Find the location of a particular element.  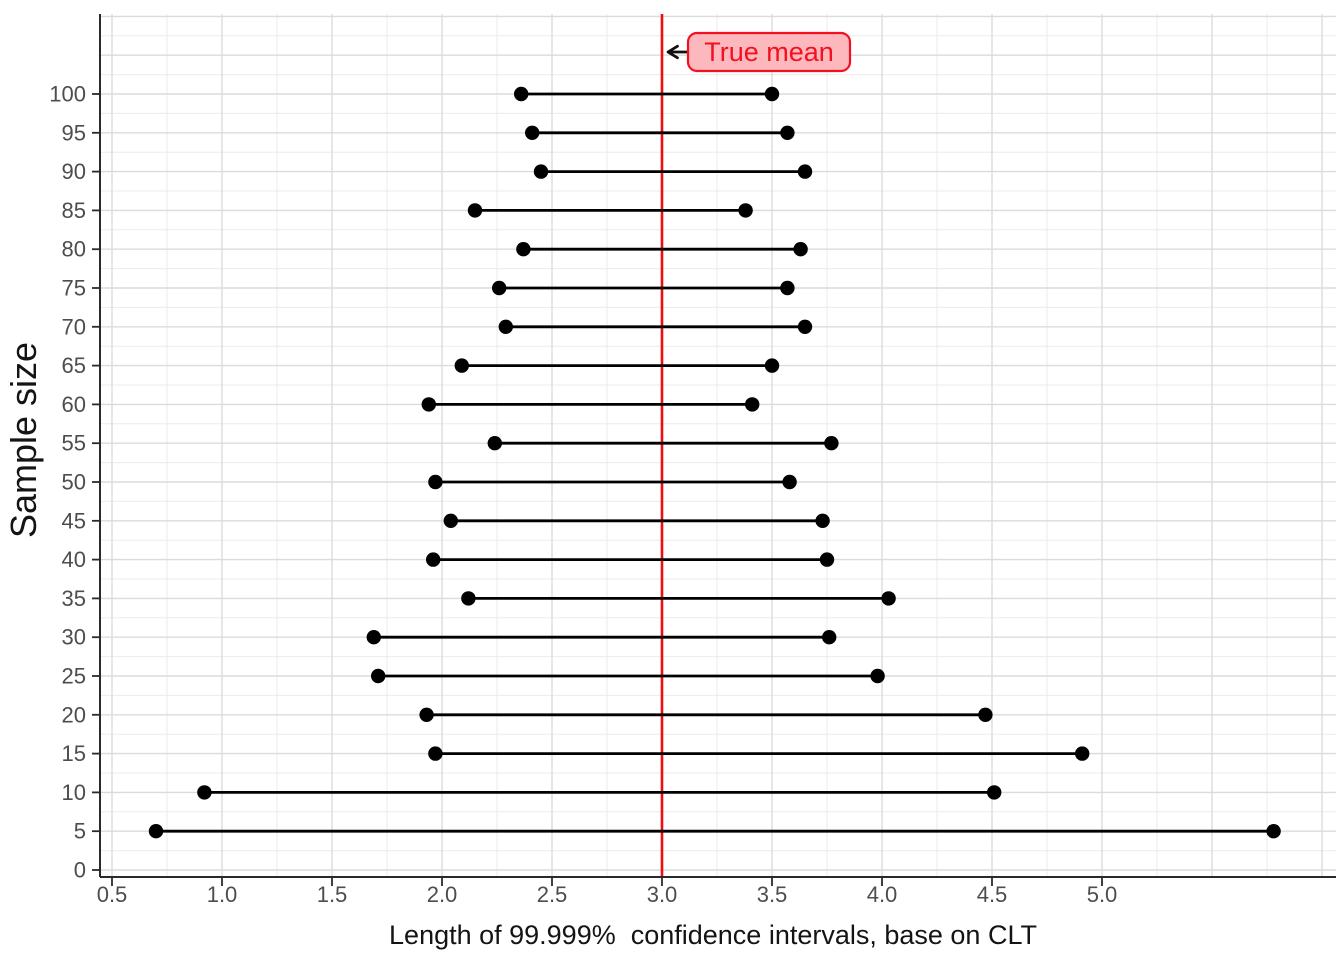

left-arrow-icon is located at coordinates (677, 52).